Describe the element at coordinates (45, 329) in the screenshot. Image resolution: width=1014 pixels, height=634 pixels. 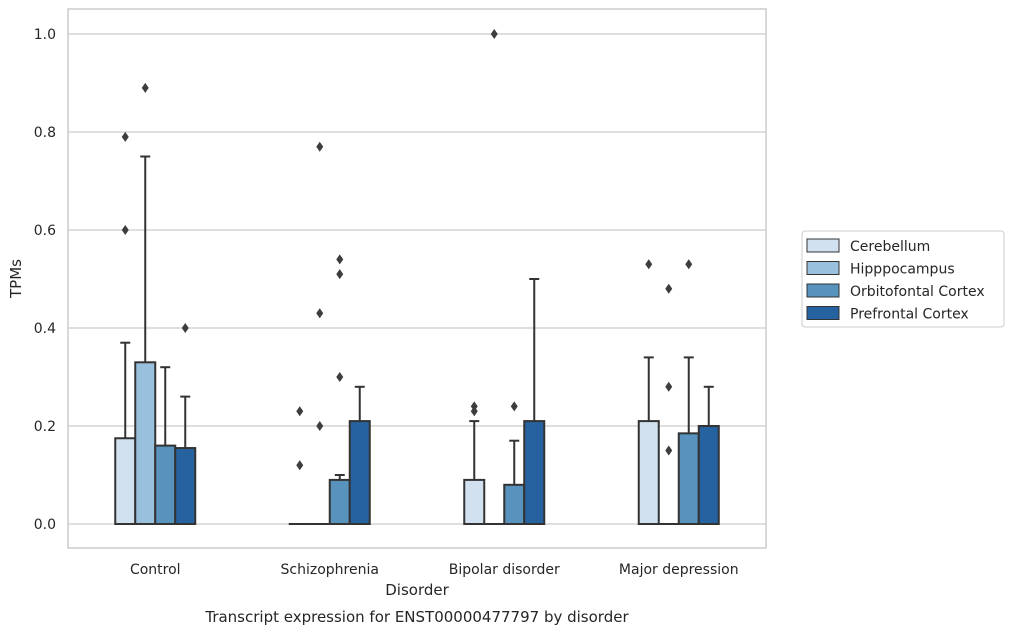
I see `y-tick-label: 0.4` at that location.